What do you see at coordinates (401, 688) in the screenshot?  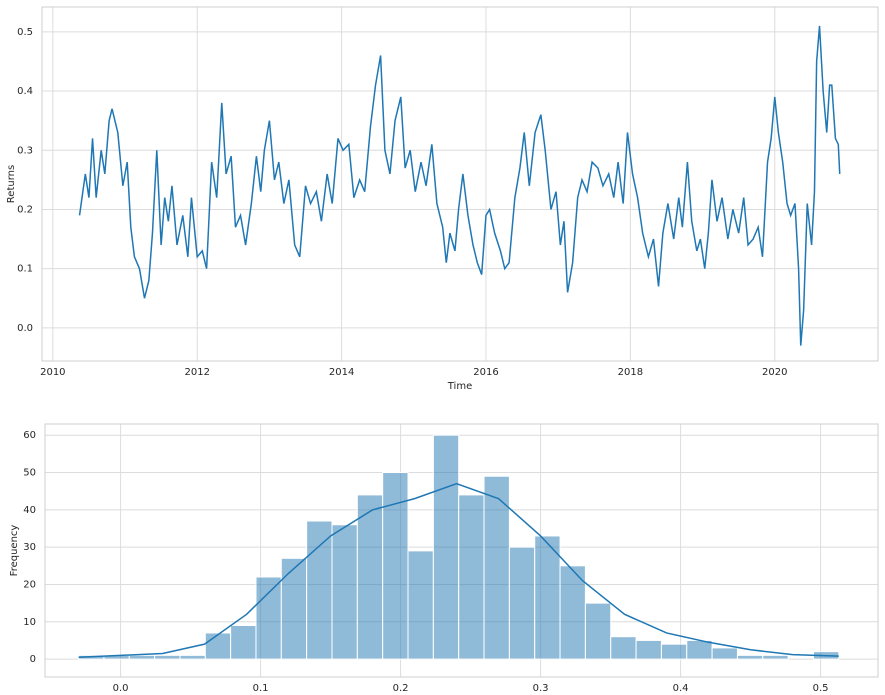 I see `x-tick-label: 0.2` at bounding box center [401, 688].